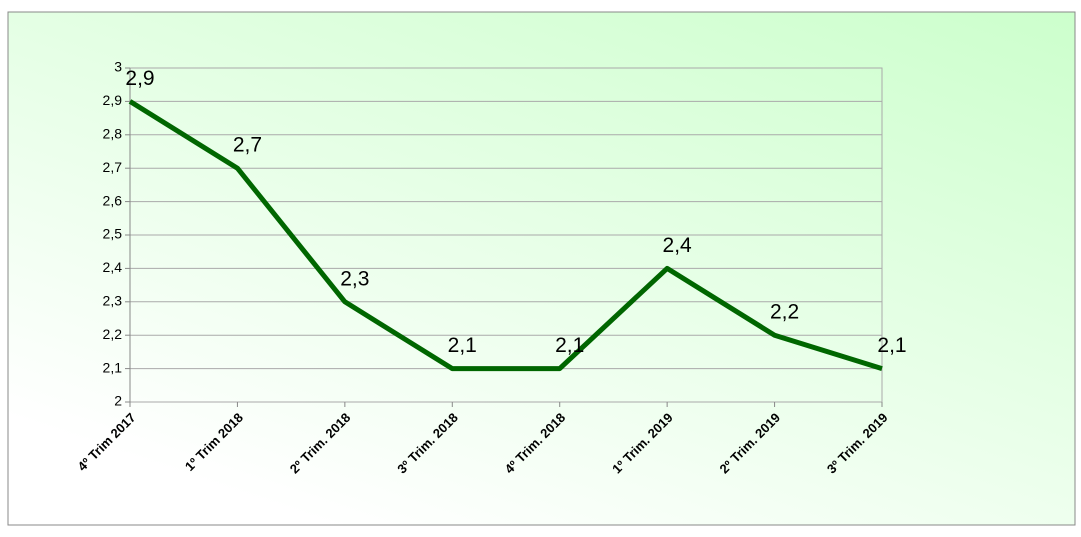 This screenshot has height=537, width=1081. What do you see at coordinates (678, 245) in the screenshot?
I see `data-label: 2,4` at bounding box center [678, 245].